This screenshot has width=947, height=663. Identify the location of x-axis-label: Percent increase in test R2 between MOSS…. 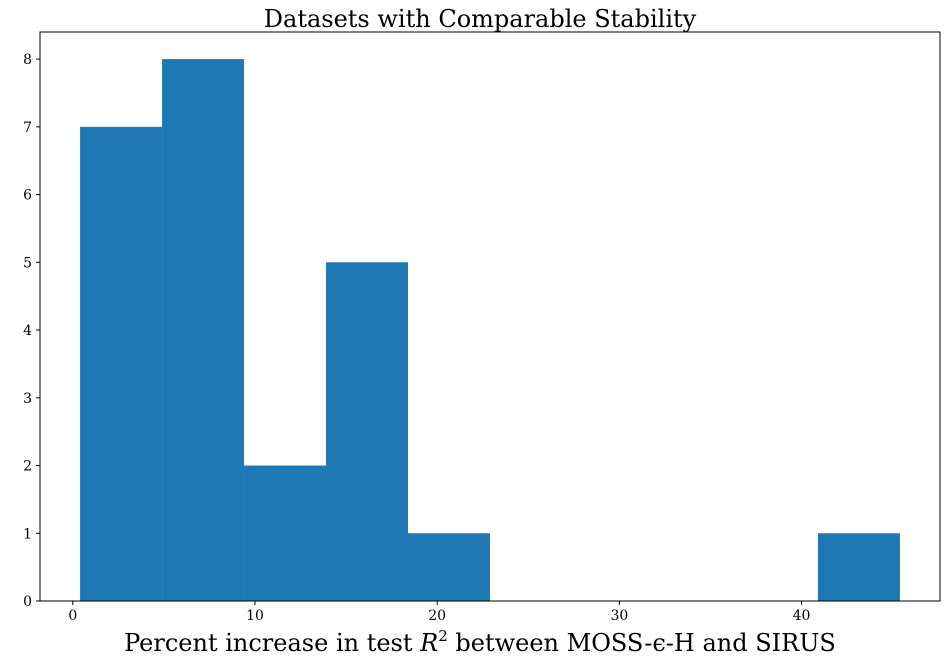
(480, 642).